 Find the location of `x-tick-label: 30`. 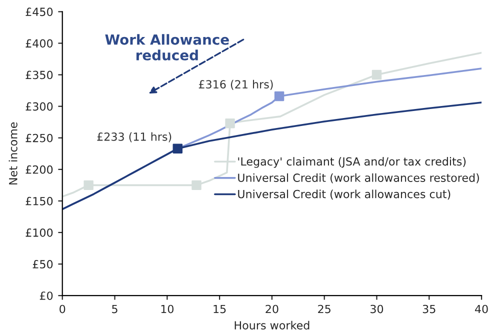

x-tick-label: 30 is located at coordinates (377, 309).